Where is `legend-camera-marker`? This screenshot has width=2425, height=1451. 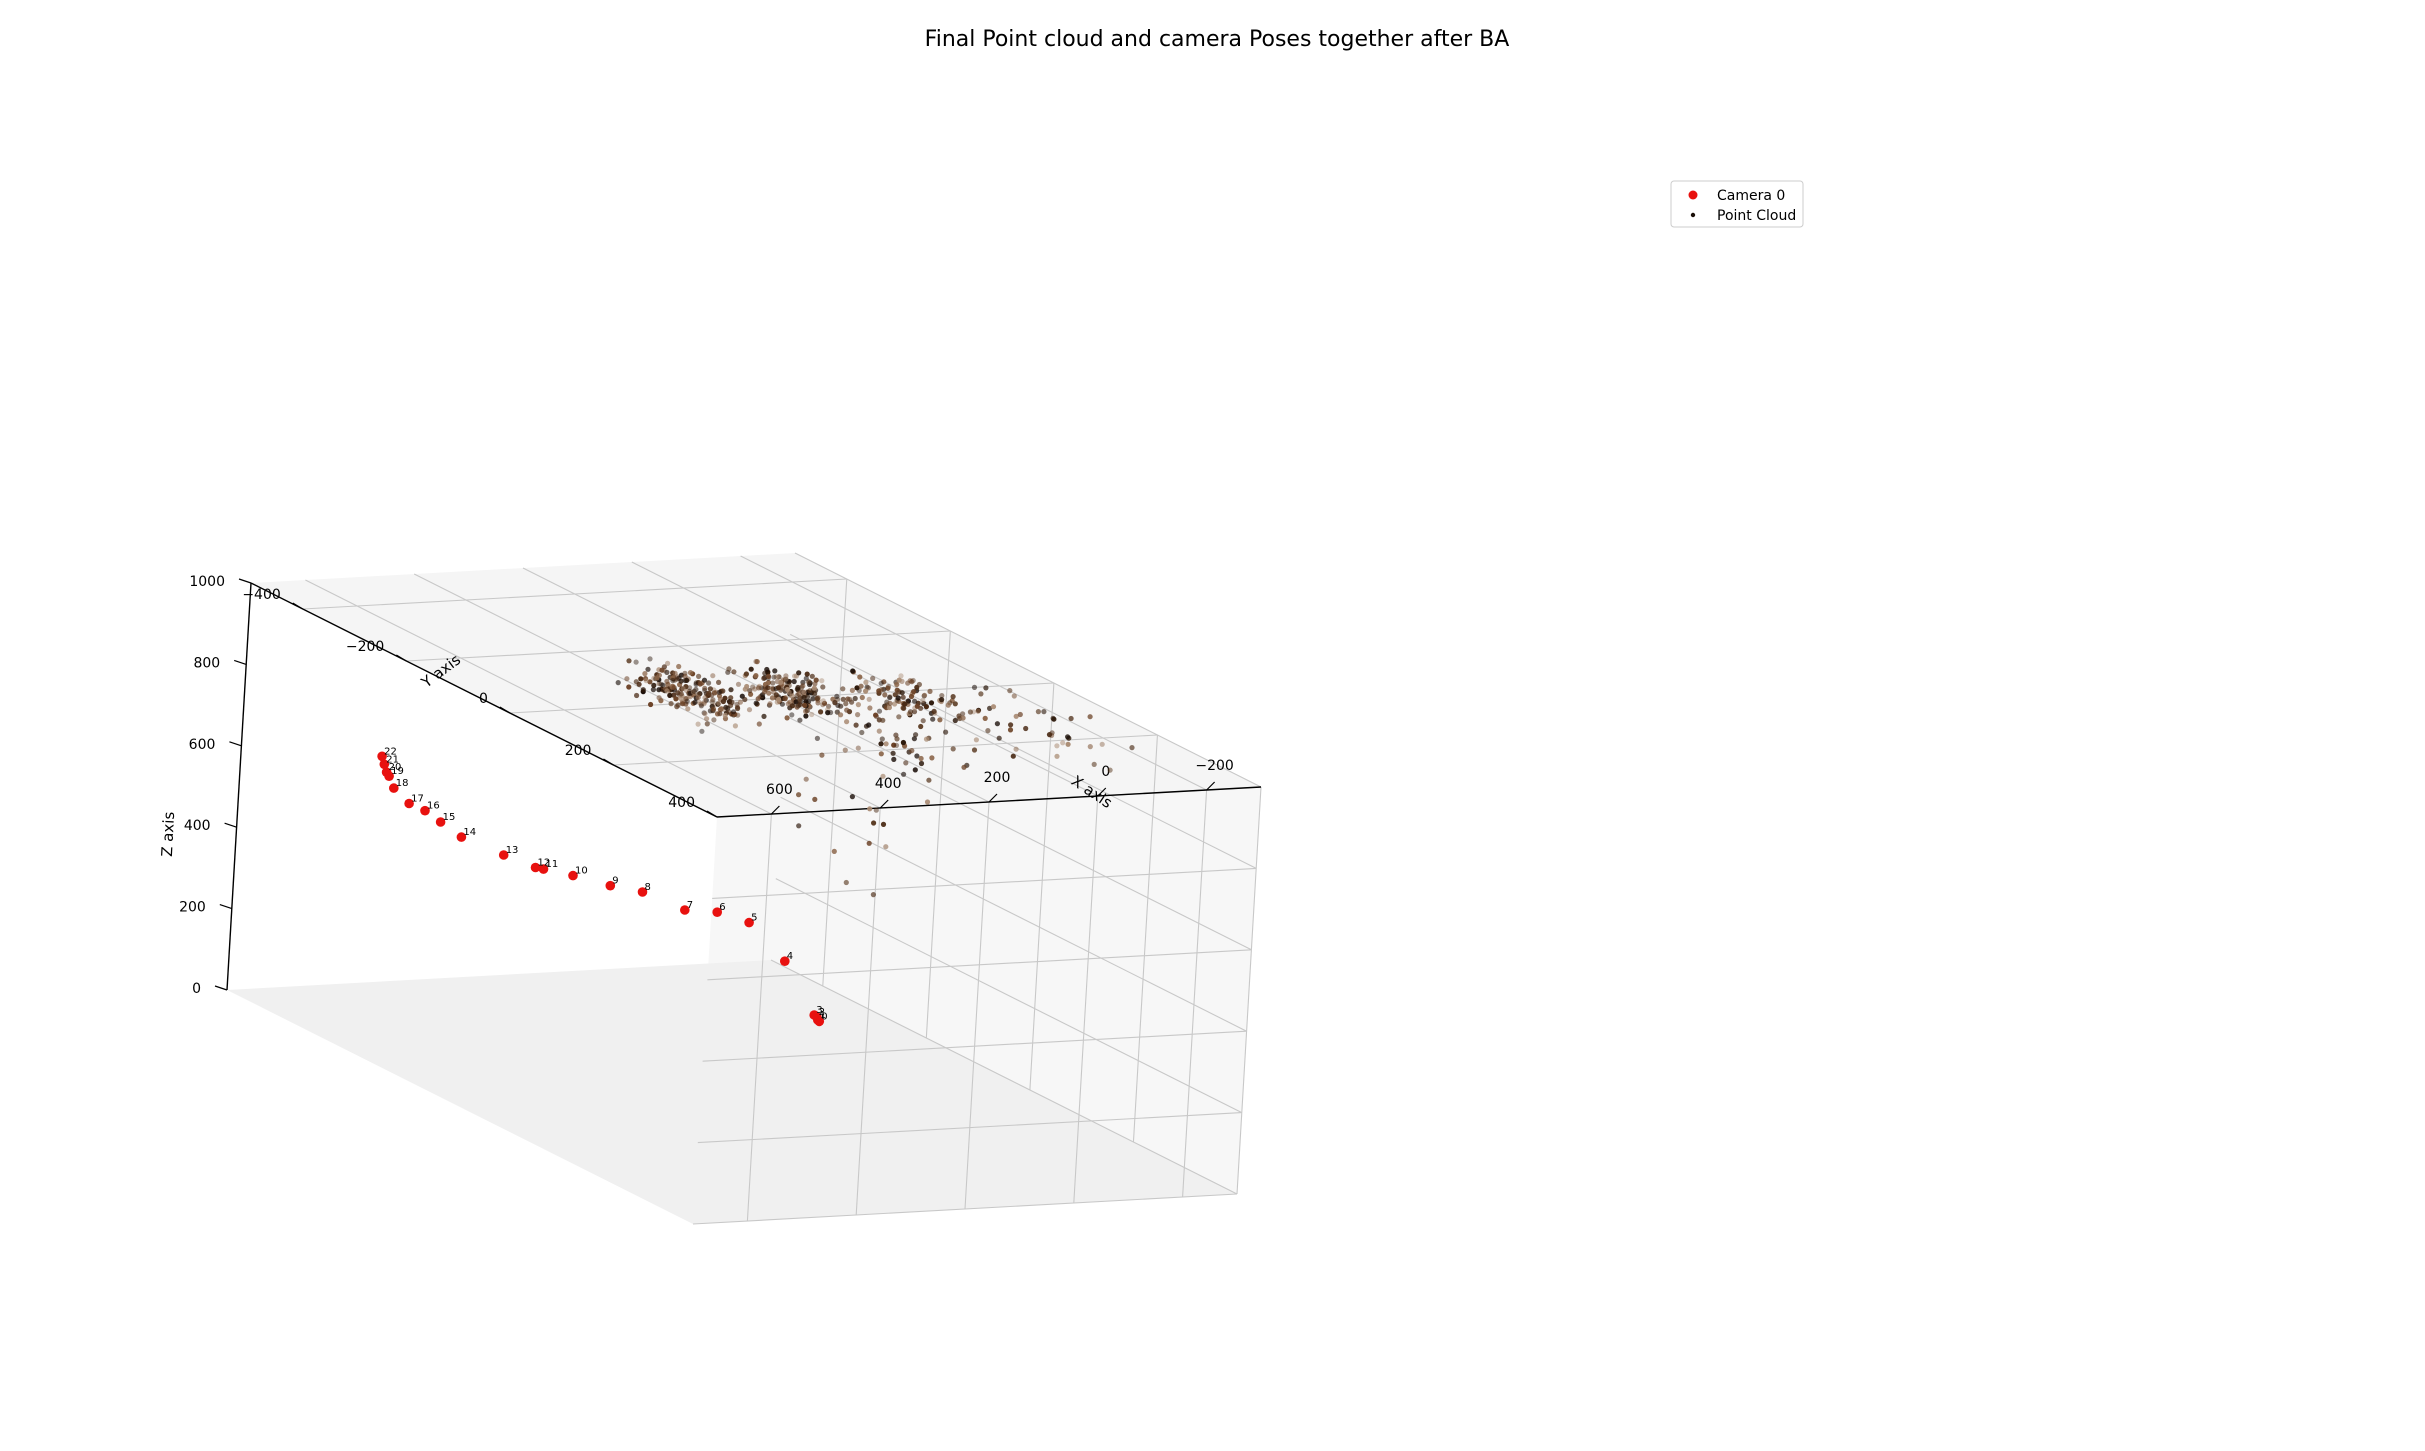
legend-camera-marker is located at coordinates (1693, 195).